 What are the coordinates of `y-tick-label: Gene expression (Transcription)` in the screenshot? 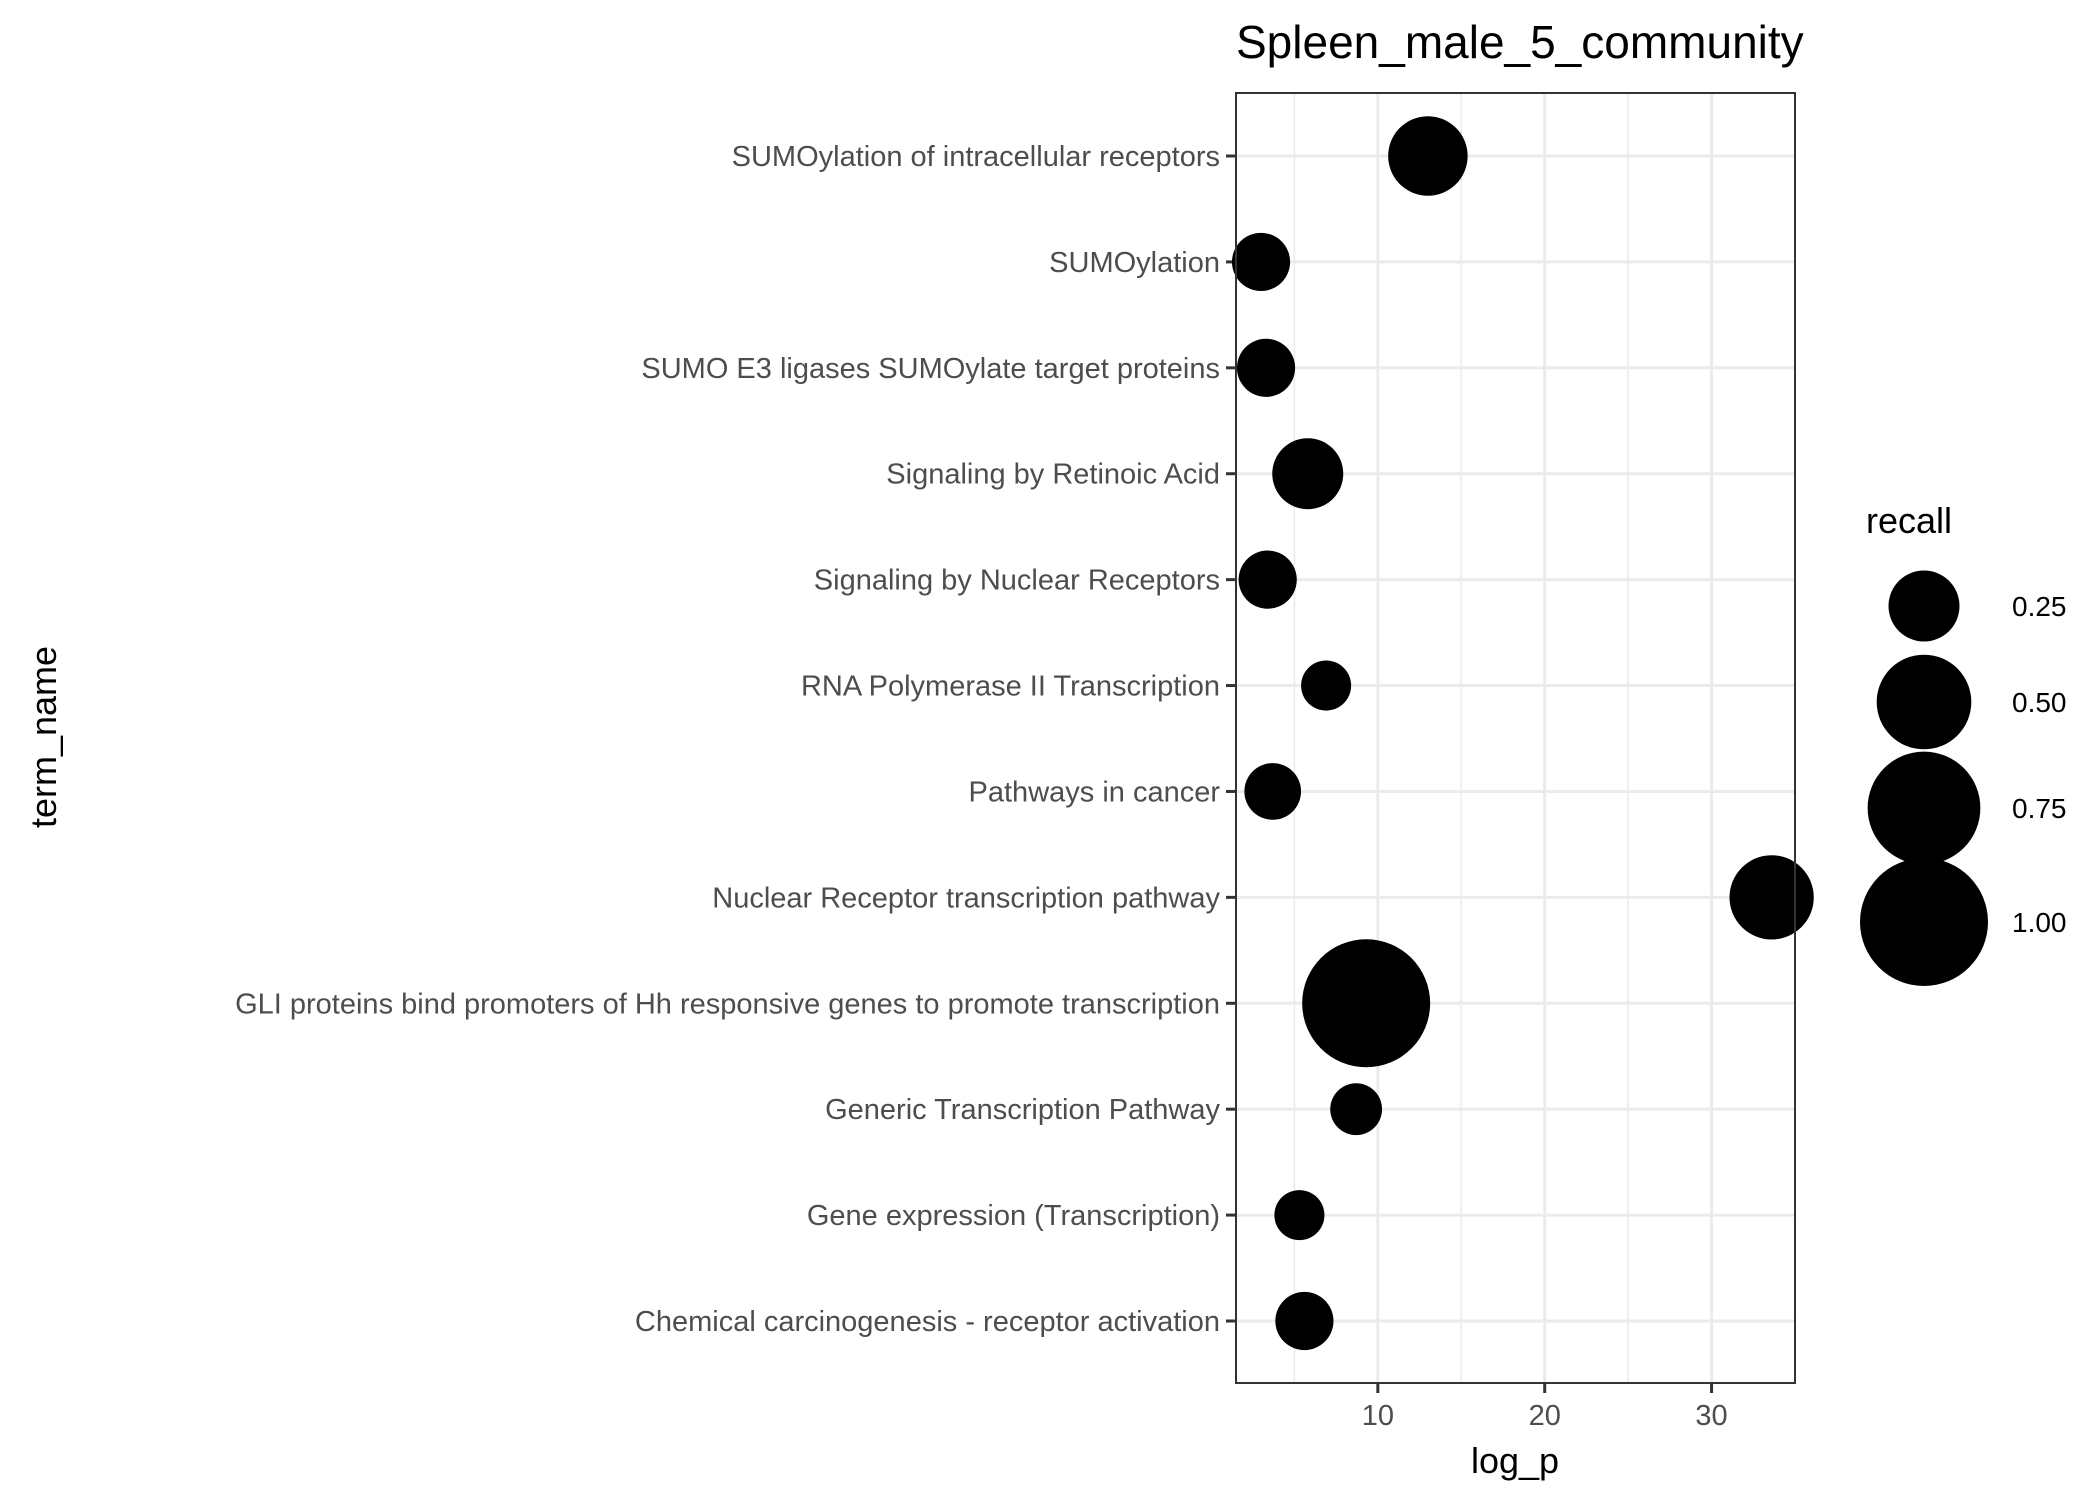 It's located at (1013, 1216).